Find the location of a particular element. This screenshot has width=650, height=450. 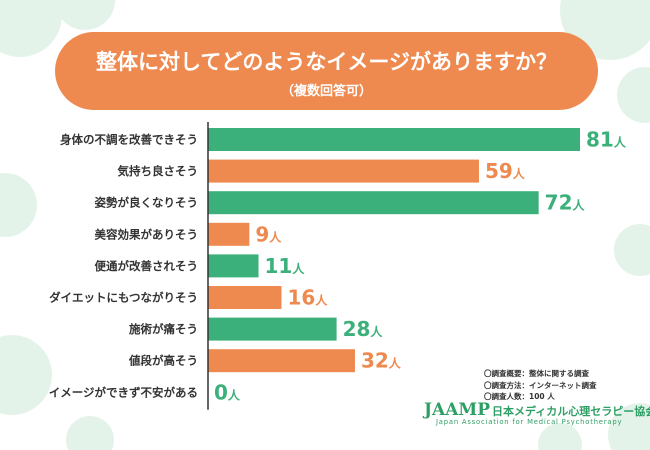

value-label: 0人 is located at coordinates (227, 392).